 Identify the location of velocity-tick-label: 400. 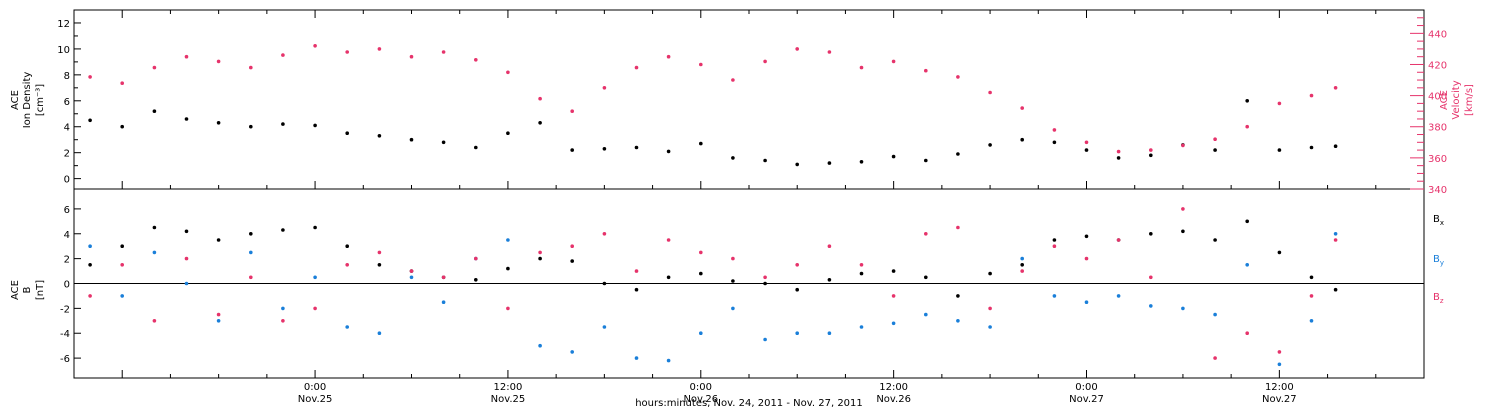
(1437, 97).